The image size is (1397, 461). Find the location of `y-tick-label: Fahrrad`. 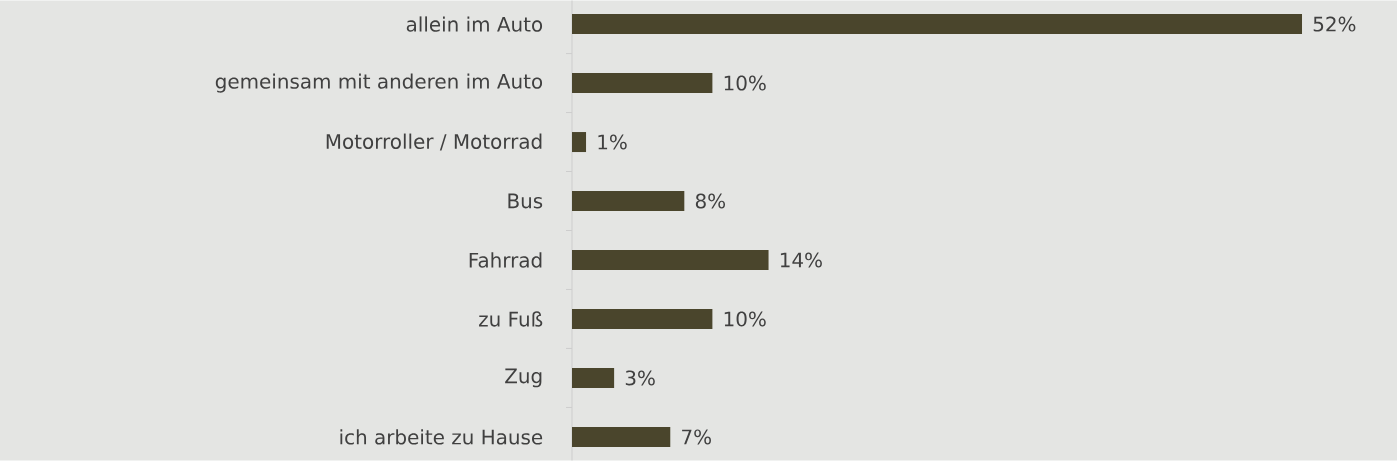

y-tick-label: Fahrrad is located at coordinates (505, 260).